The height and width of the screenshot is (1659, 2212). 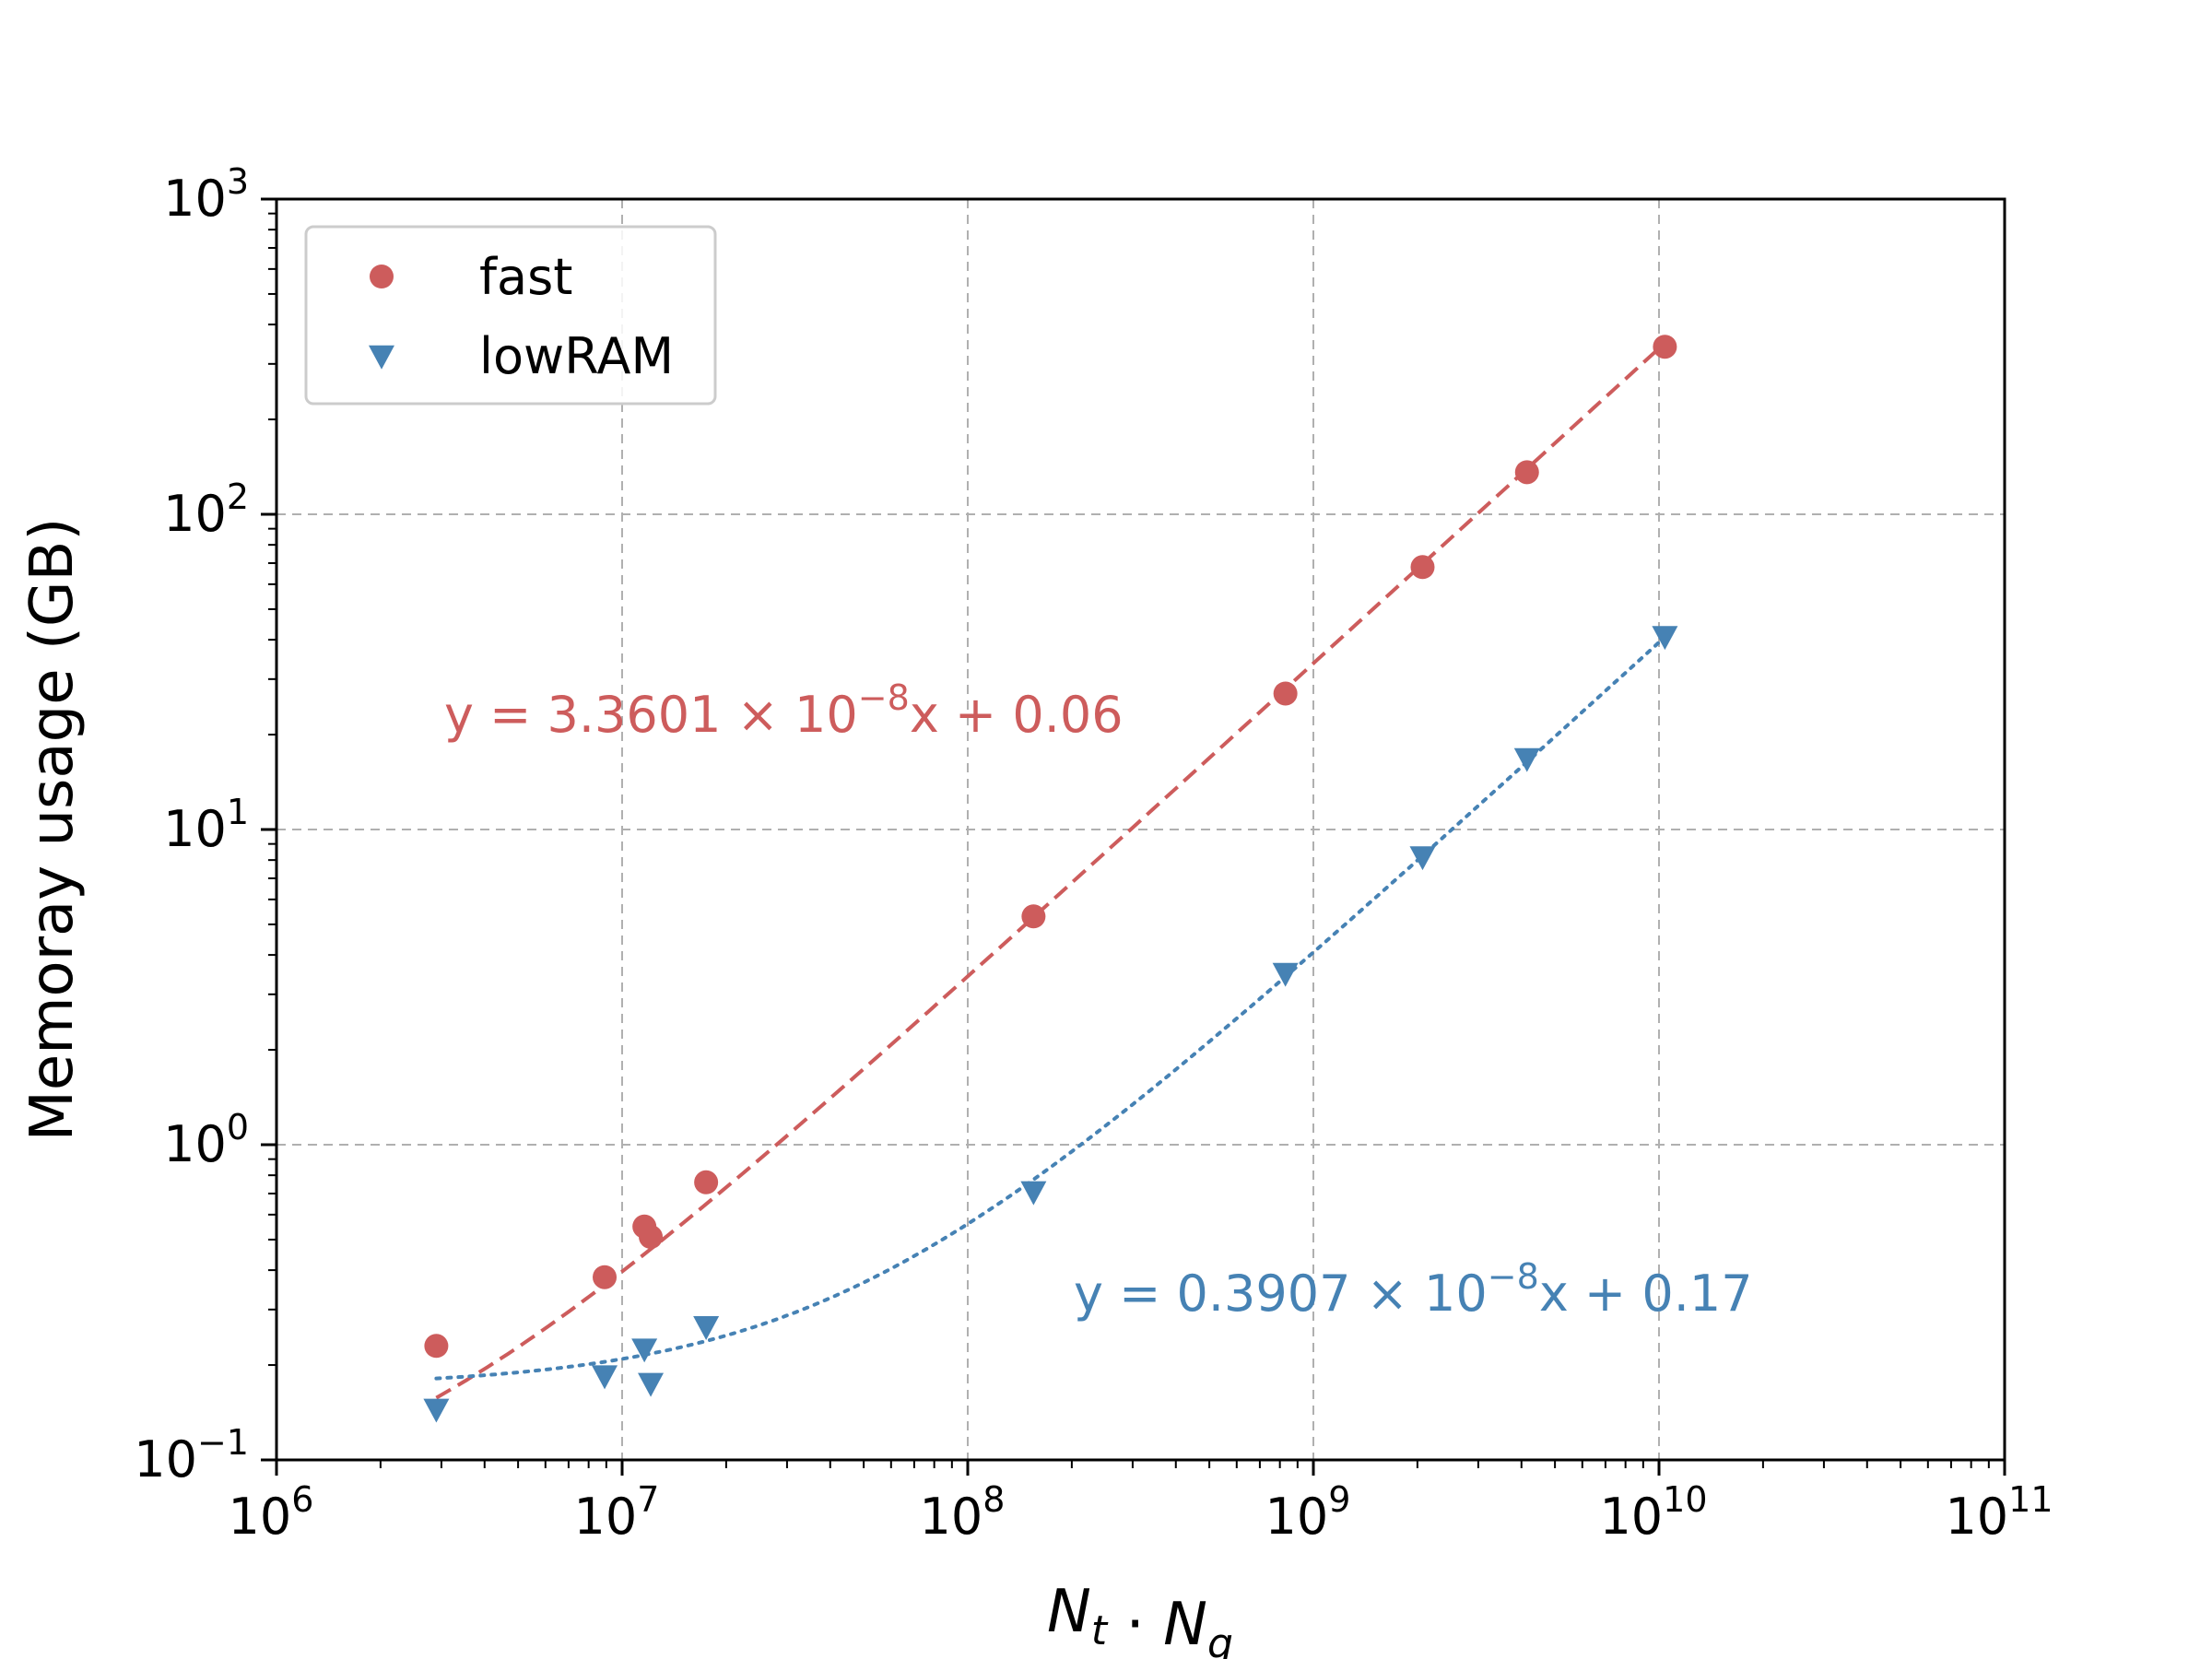 What do you see at coordinates (206, 825) in the screenshot?
I see `y-tick-label: 10¹` at bounding box center [206, 825].